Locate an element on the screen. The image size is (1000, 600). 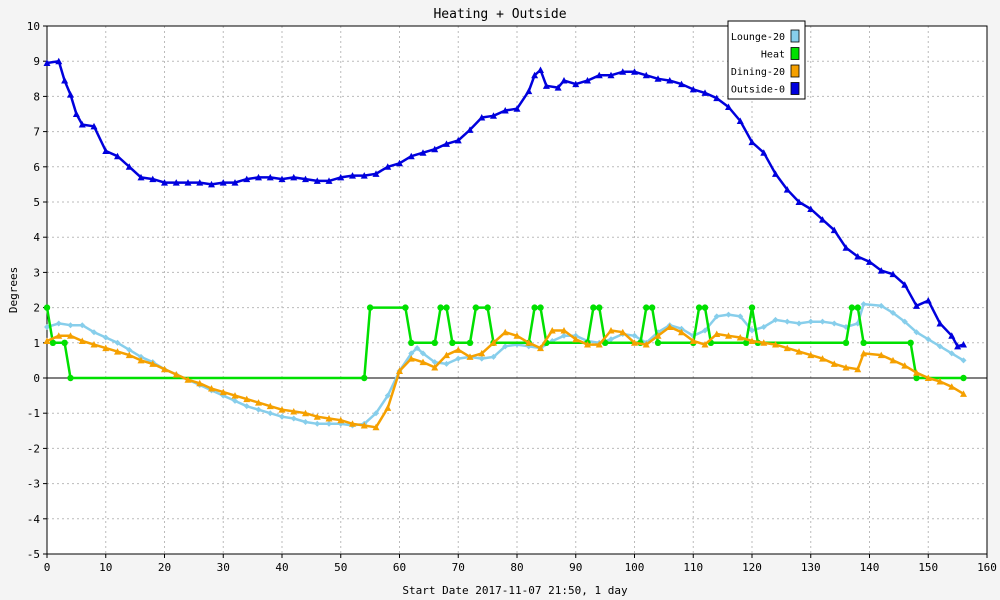
series-line is located at coordinates (504, 343).